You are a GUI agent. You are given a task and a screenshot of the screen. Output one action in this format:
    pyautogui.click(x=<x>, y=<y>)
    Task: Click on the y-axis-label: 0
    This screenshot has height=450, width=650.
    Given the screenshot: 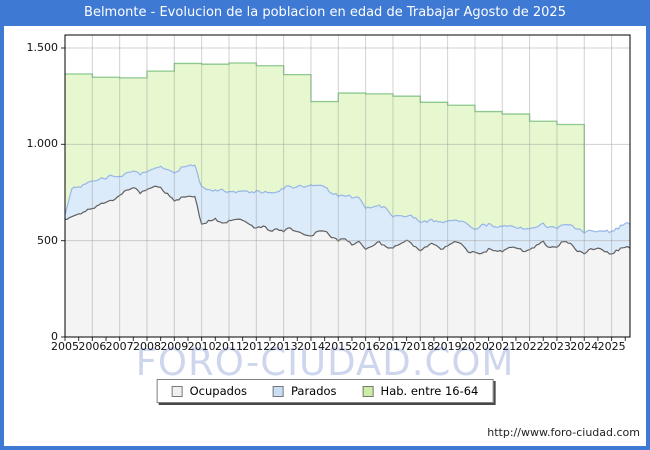 What is the action you would take?
    pyautogui.click(x=54, y=336)
    